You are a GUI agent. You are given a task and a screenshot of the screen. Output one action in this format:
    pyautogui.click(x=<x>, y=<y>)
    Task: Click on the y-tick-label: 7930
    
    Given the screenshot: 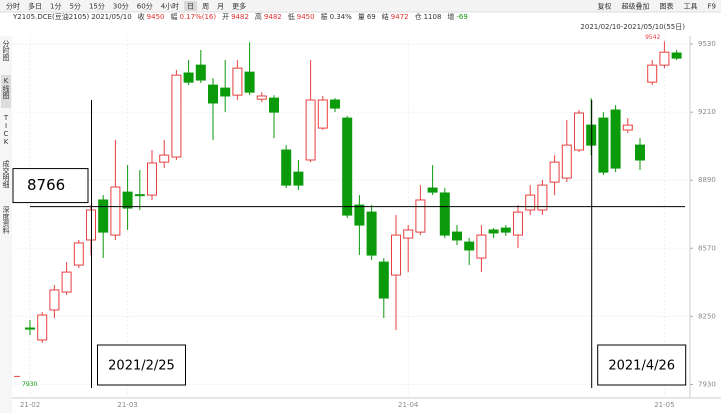 What is the action you would take?
    pyautogui.click(x=707, y=384)
    